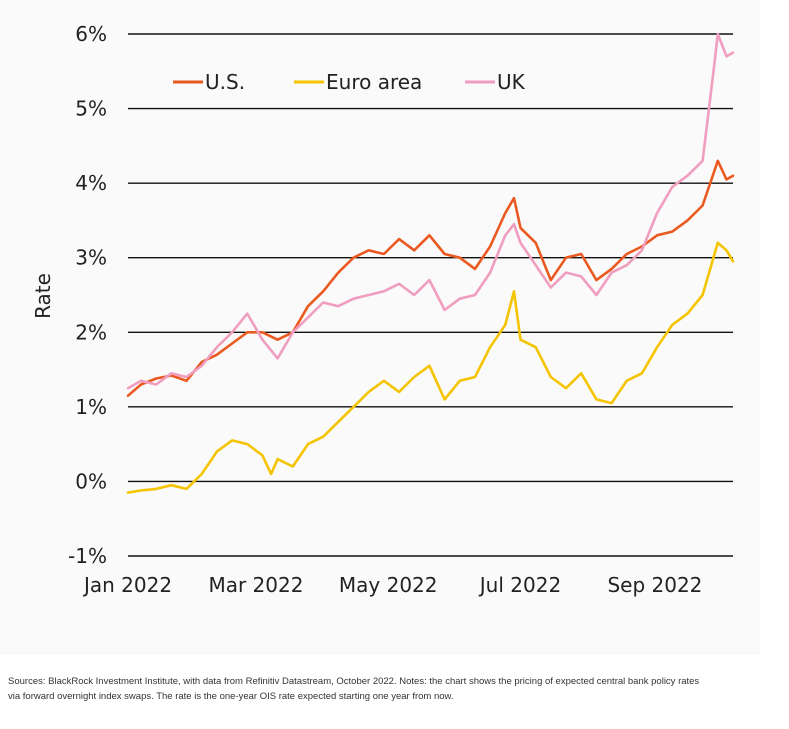 This screenshot has height=729, width=789. I want to click on y-axis-label: Rate, so click(43, 296).